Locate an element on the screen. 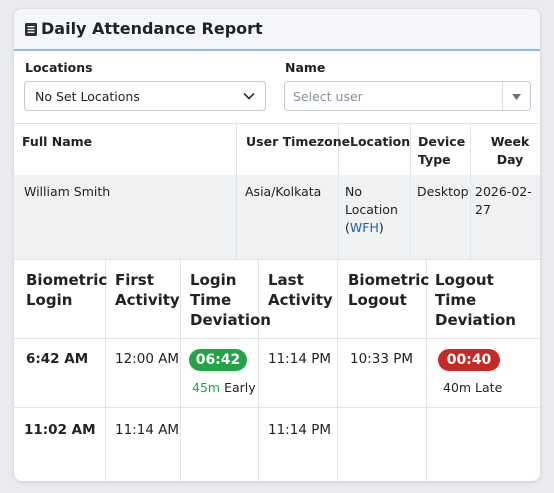 This screenshot has width=554, height=493. locations-select: No Set Locations is located at coordinates (145, 96).